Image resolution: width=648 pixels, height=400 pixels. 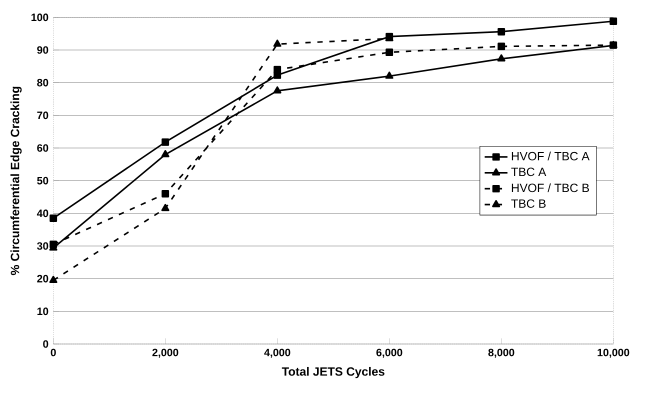 I want to click on y-tick-label: 80, so click(x=42, y=82).